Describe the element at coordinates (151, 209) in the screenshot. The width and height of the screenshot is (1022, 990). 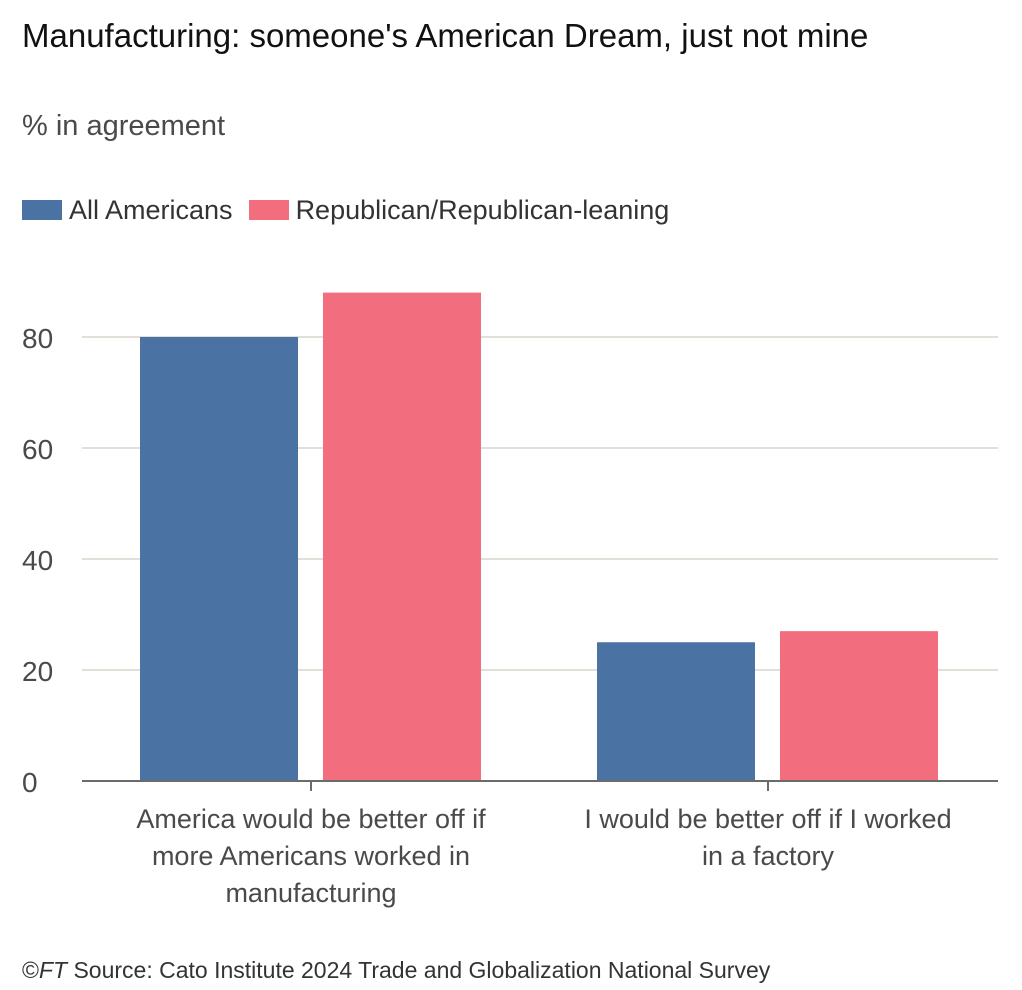
I see `legend-label-all-americans: All Americans` at that location.